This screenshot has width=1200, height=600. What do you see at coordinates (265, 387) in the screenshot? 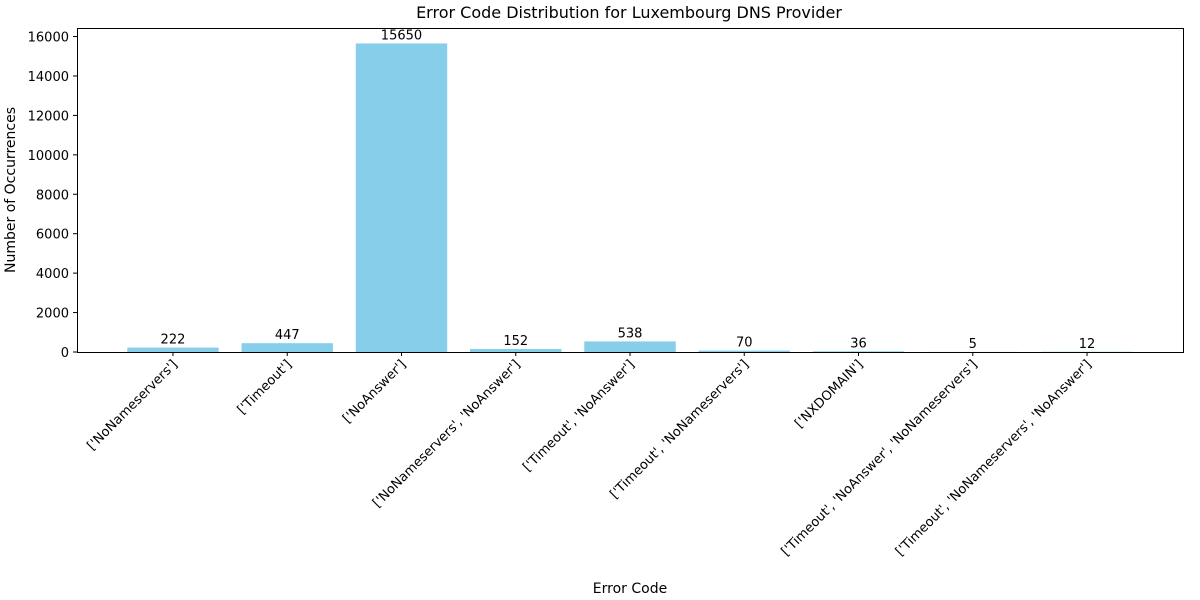
I see `x-tick-label: ['Timeout']` at bounding box center [265, 387].